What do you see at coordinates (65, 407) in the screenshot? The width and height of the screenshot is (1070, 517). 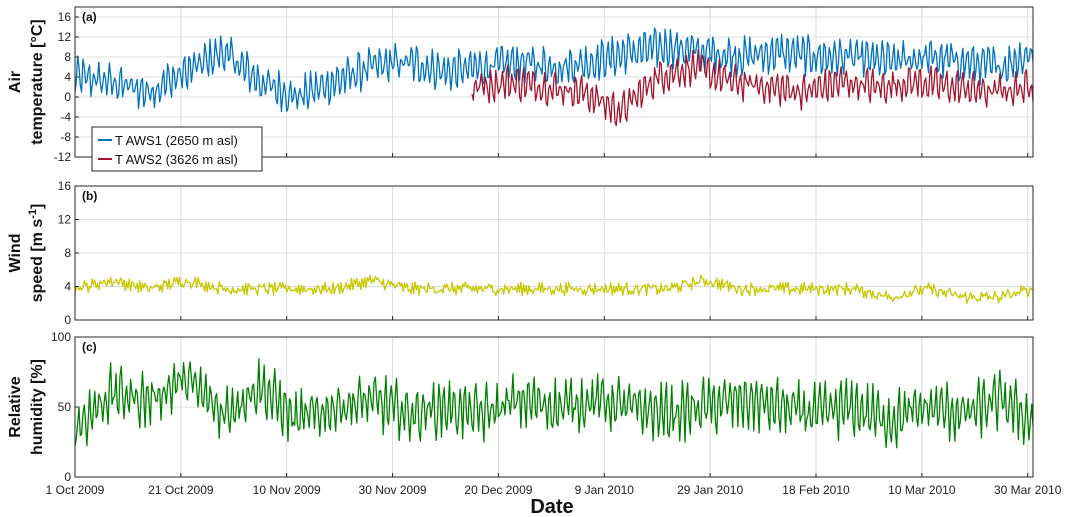 I see `y-tick-label: 50` at bounding box center [65, 407].